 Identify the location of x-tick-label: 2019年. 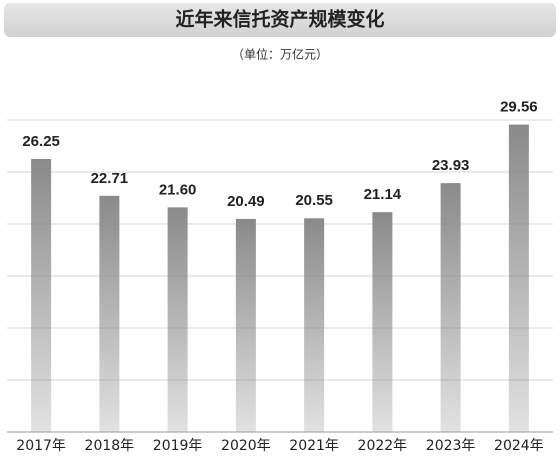
(178, 446).